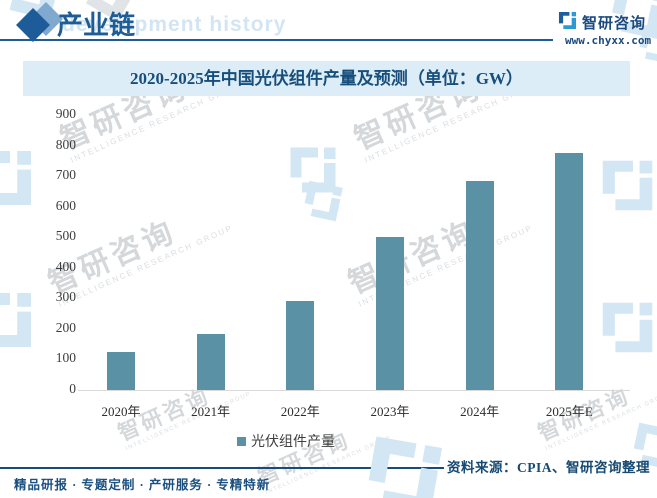 Image resolution: width=657 pixels, height=498 pixels. Describe the element at coordinates (65, 358) in the screenshot. I see `y-axis-tick-label: 100` at that location.